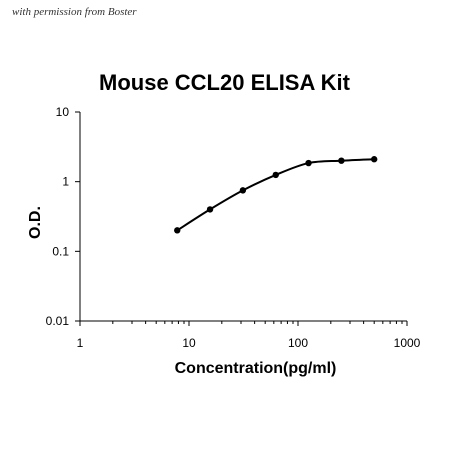 This screenshot has height=450, width=449. What do you see at coordinates (298, 343) in the screenshot?
I see `x-tick-label: 100` at bounding box center [298, 343].